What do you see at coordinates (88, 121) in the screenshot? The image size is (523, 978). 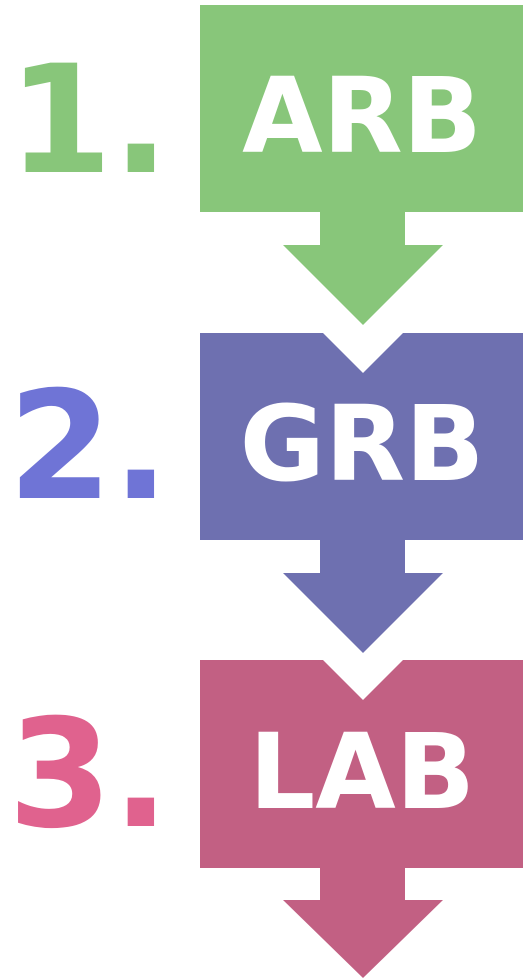 I see `step-number: 1.` at bounding box center [88, 121].